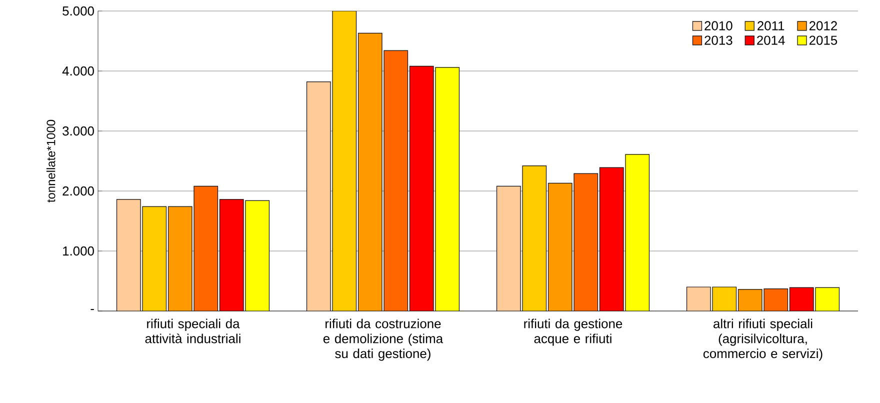  I want to click on x-tick-label: rifiuti speciali da attività industriali, so click(192, 331).